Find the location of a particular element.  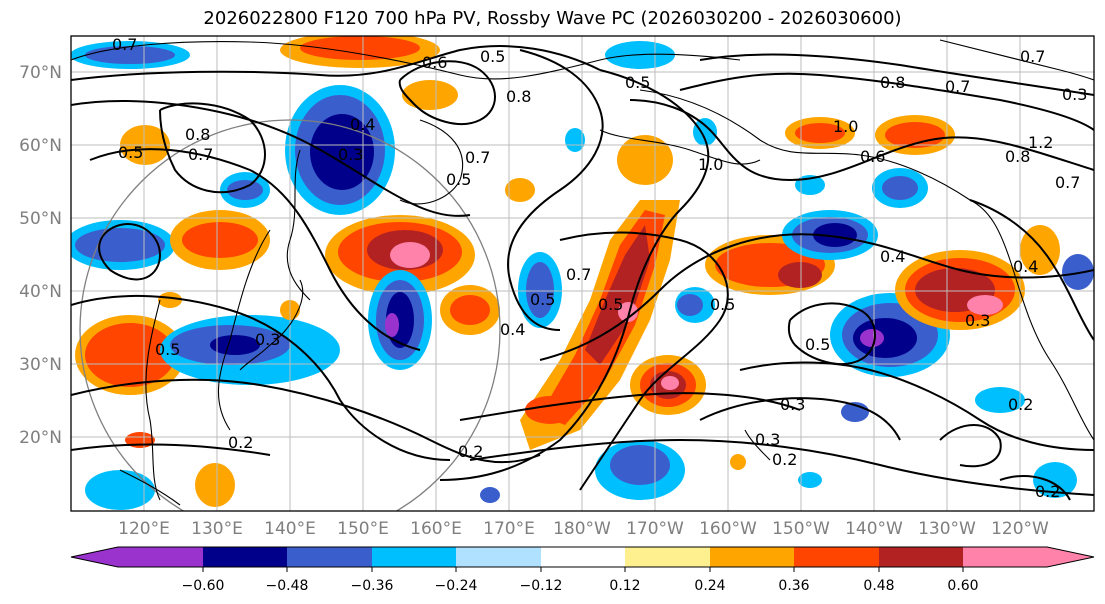

lon-tick-label: 140°E is located at coordinates (290, 529).